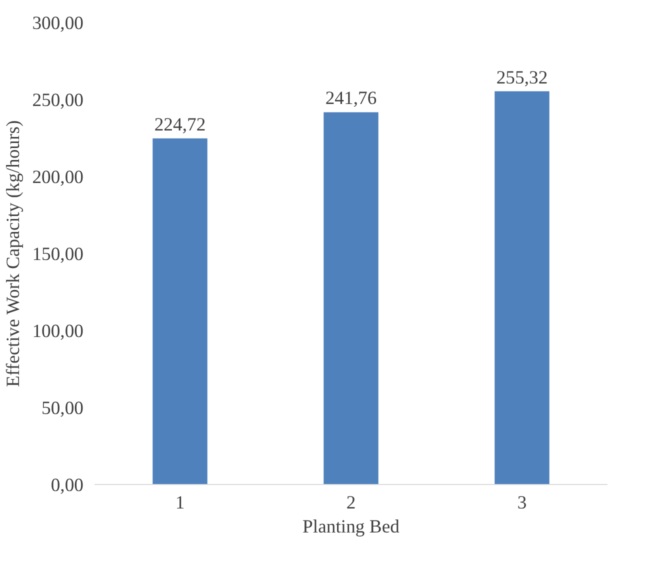 The width and height of the screenshot is (649, 568). What do you see at coordinates (58, 331) in the screenshot?
I see `y-tick-label: 100,00` at bounding box center [58, 331].